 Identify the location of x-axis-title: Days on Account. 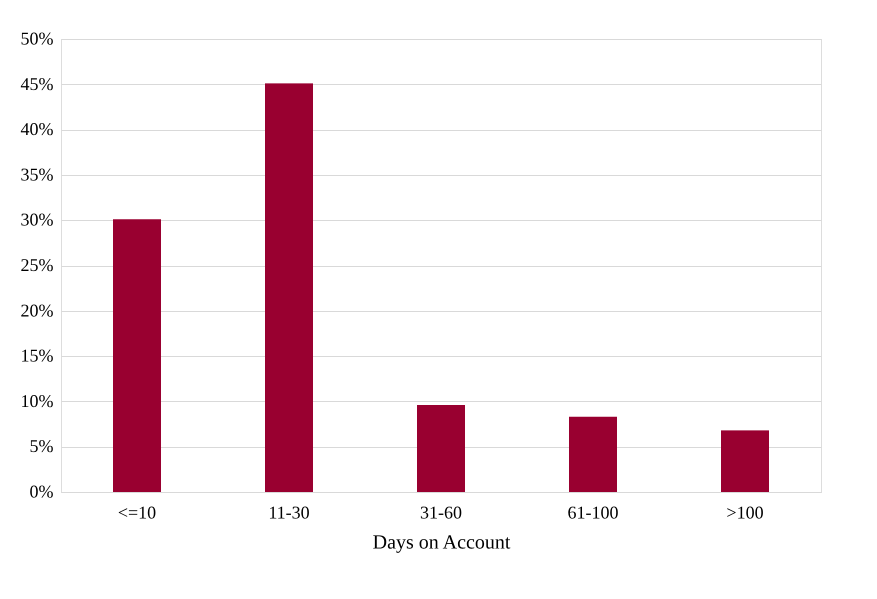
(441, 543).